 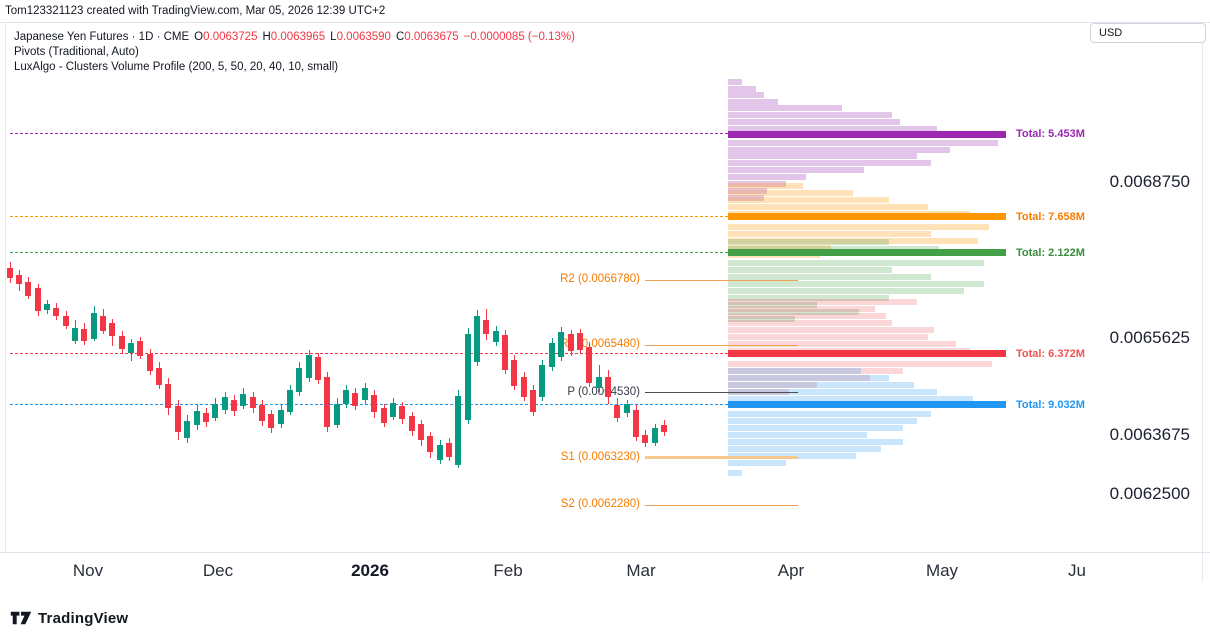 I want to click on time-axis-label-mar: Mar, so click(x=641, y=570).